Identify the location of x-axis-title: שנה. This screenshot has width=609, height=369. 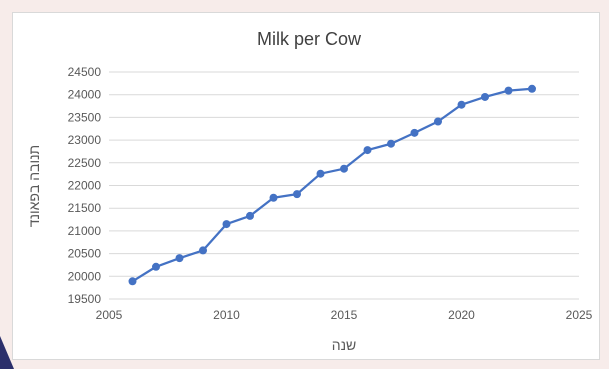
(344, 345).